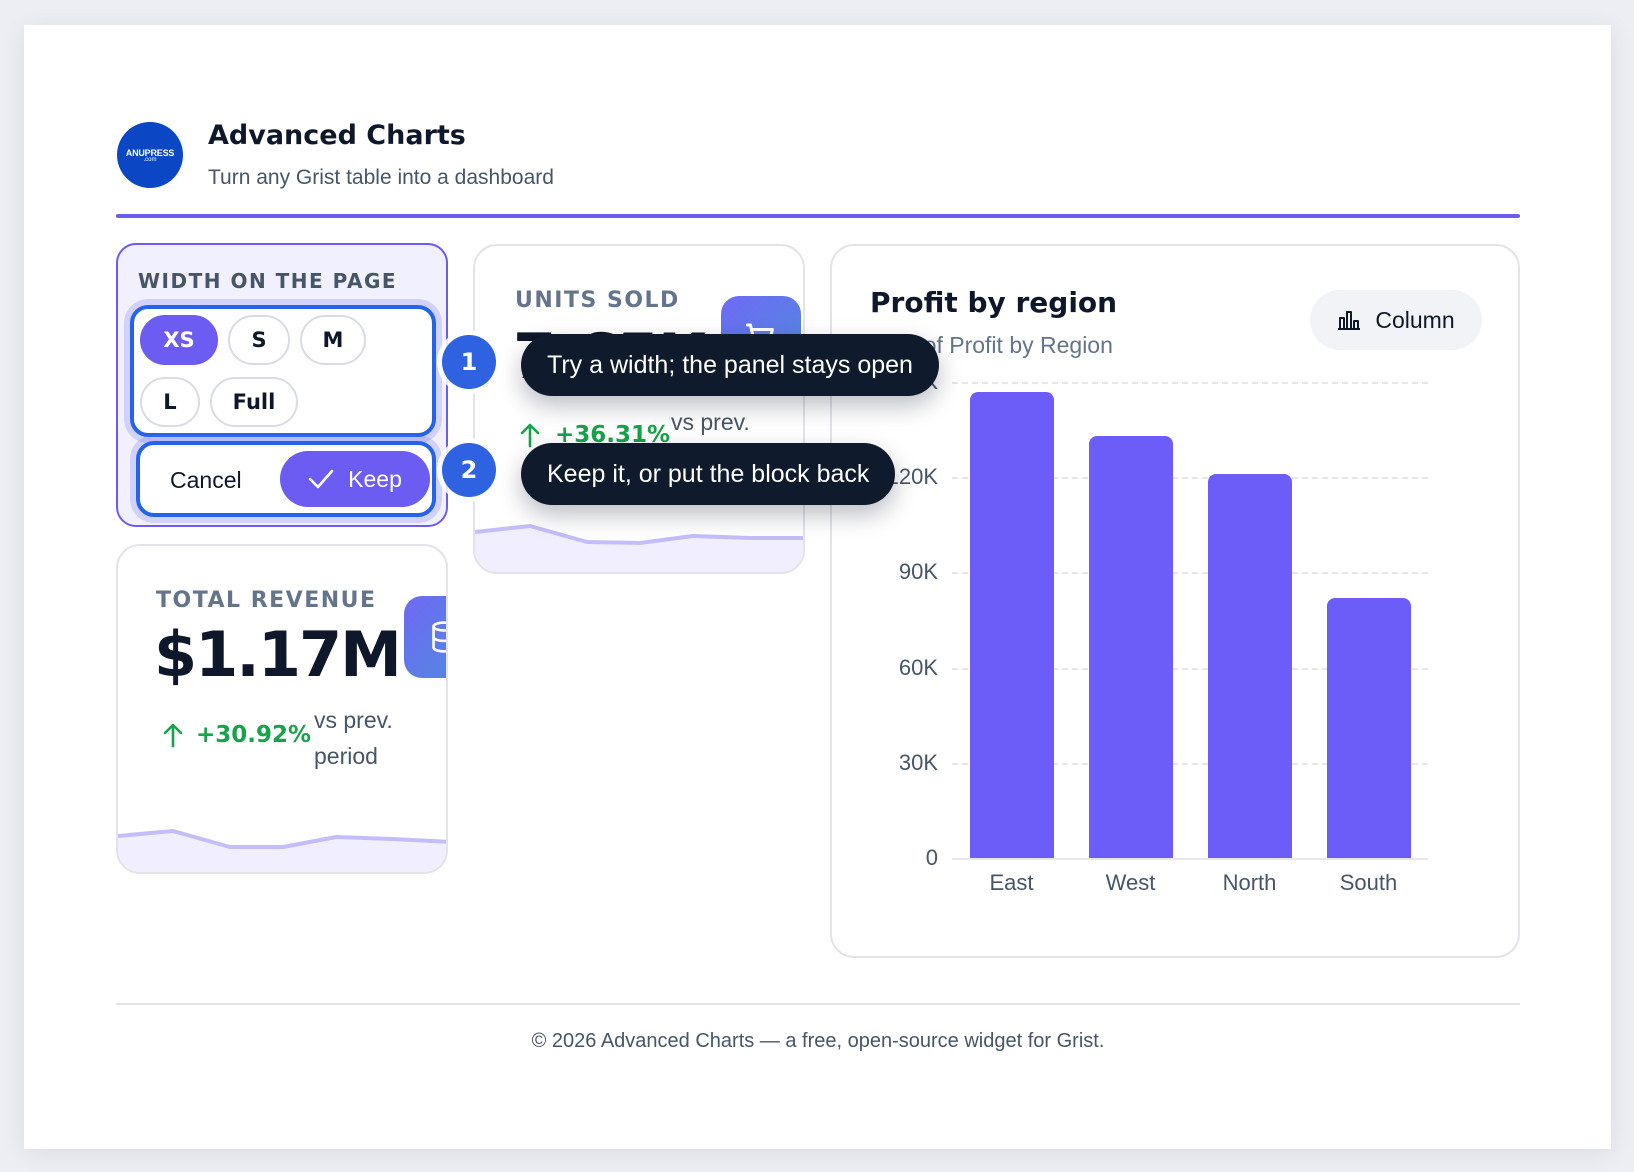 This screenshot has height=1172, width=1634. I want to click on kpi-value: $1.17M, so click(278, 654).